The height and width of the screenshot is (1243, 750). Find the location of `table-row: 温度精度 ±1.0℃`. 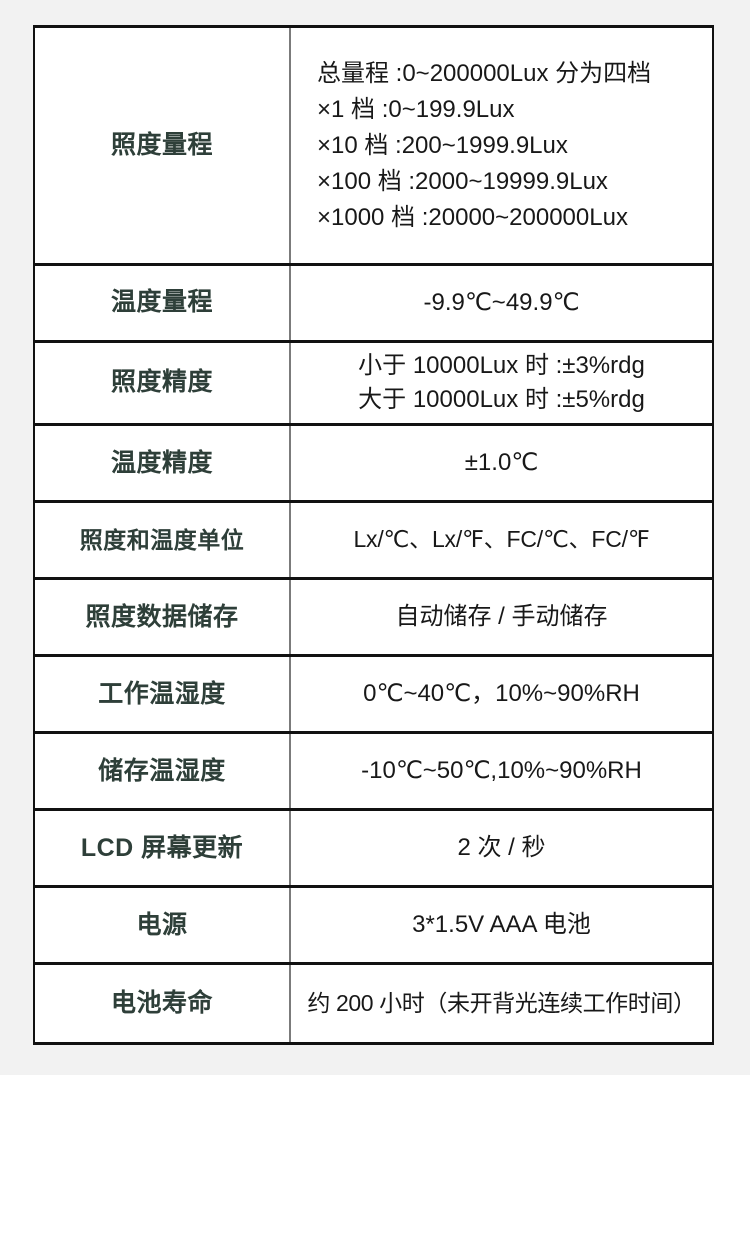

table-row: 温度精度 ±1.0℃ is located at coordinates (373, 465).